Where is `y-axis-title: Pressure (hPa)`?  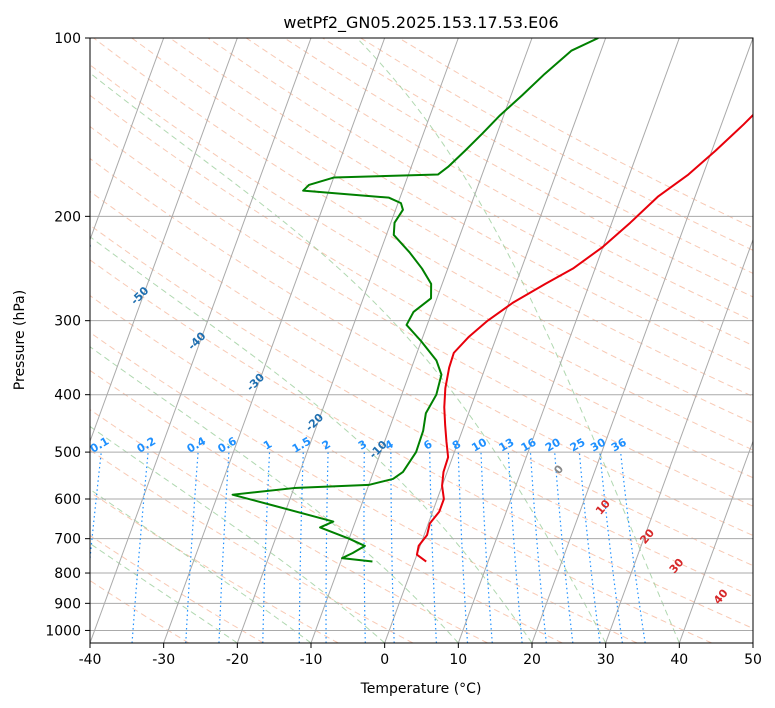 y-axis-title: Pressure (hPa) is located at coordinates (20, 340).